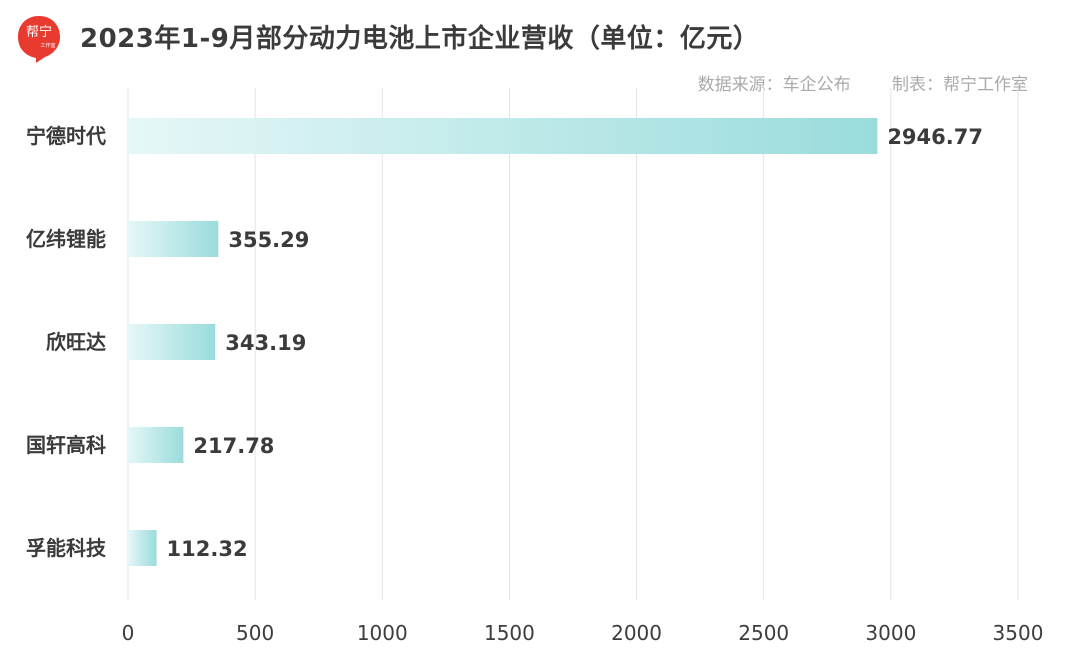  Describe the element at coordinates (935, 137) in the screenshot. I see `value-label: 2946.77` at that location.